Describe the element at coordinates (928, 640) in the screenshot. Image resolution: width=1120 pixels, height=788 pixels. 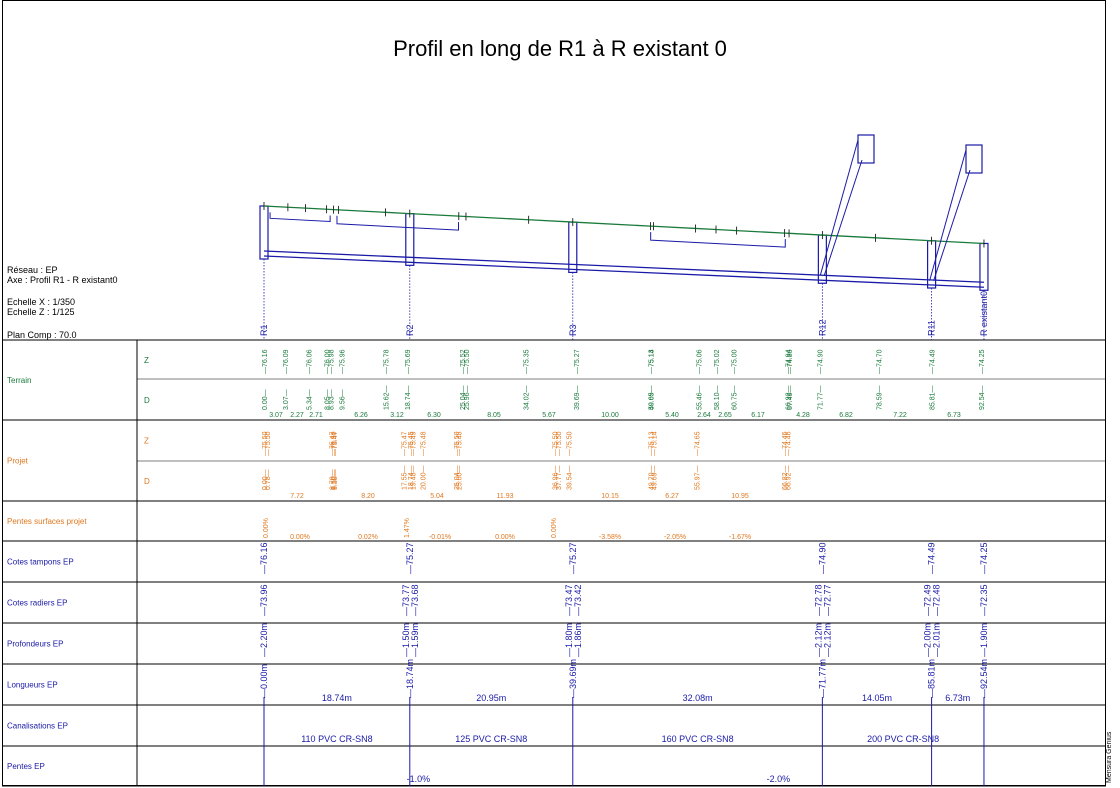
I see `profondeur-value: —2.00m` at that location.